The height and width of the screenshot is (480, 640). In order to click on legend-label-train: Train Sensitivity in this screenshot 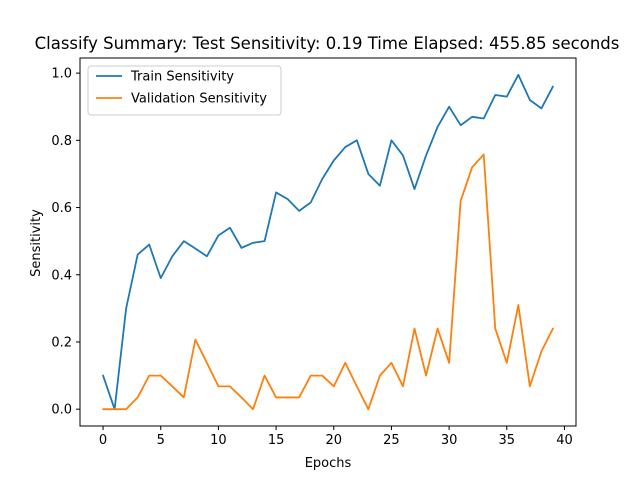, I will do `click(182, 77)`.